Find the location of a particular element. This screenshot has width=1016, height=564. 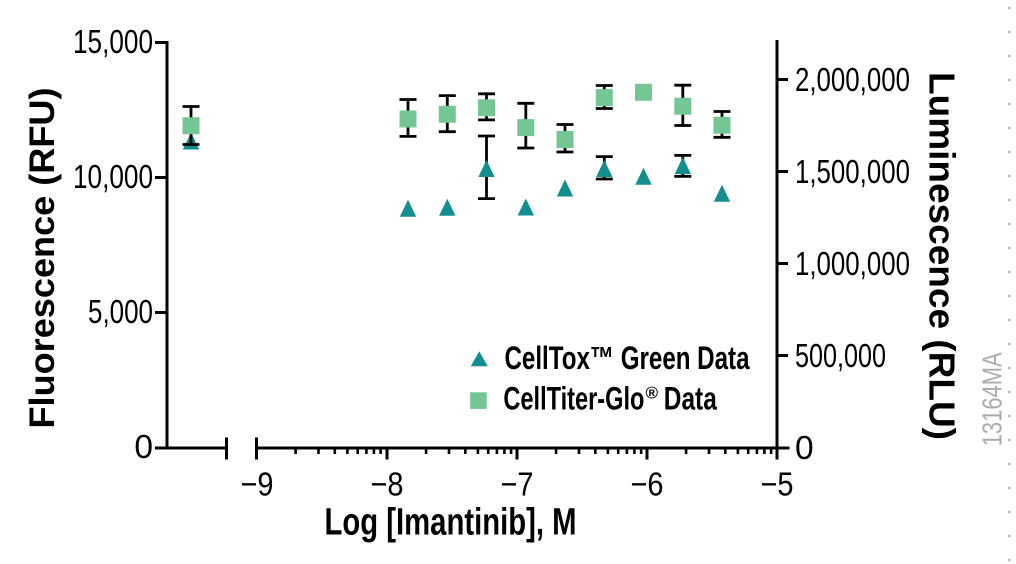

svg-text: Log [Imantinib], M is located at coordinates (451, 523).